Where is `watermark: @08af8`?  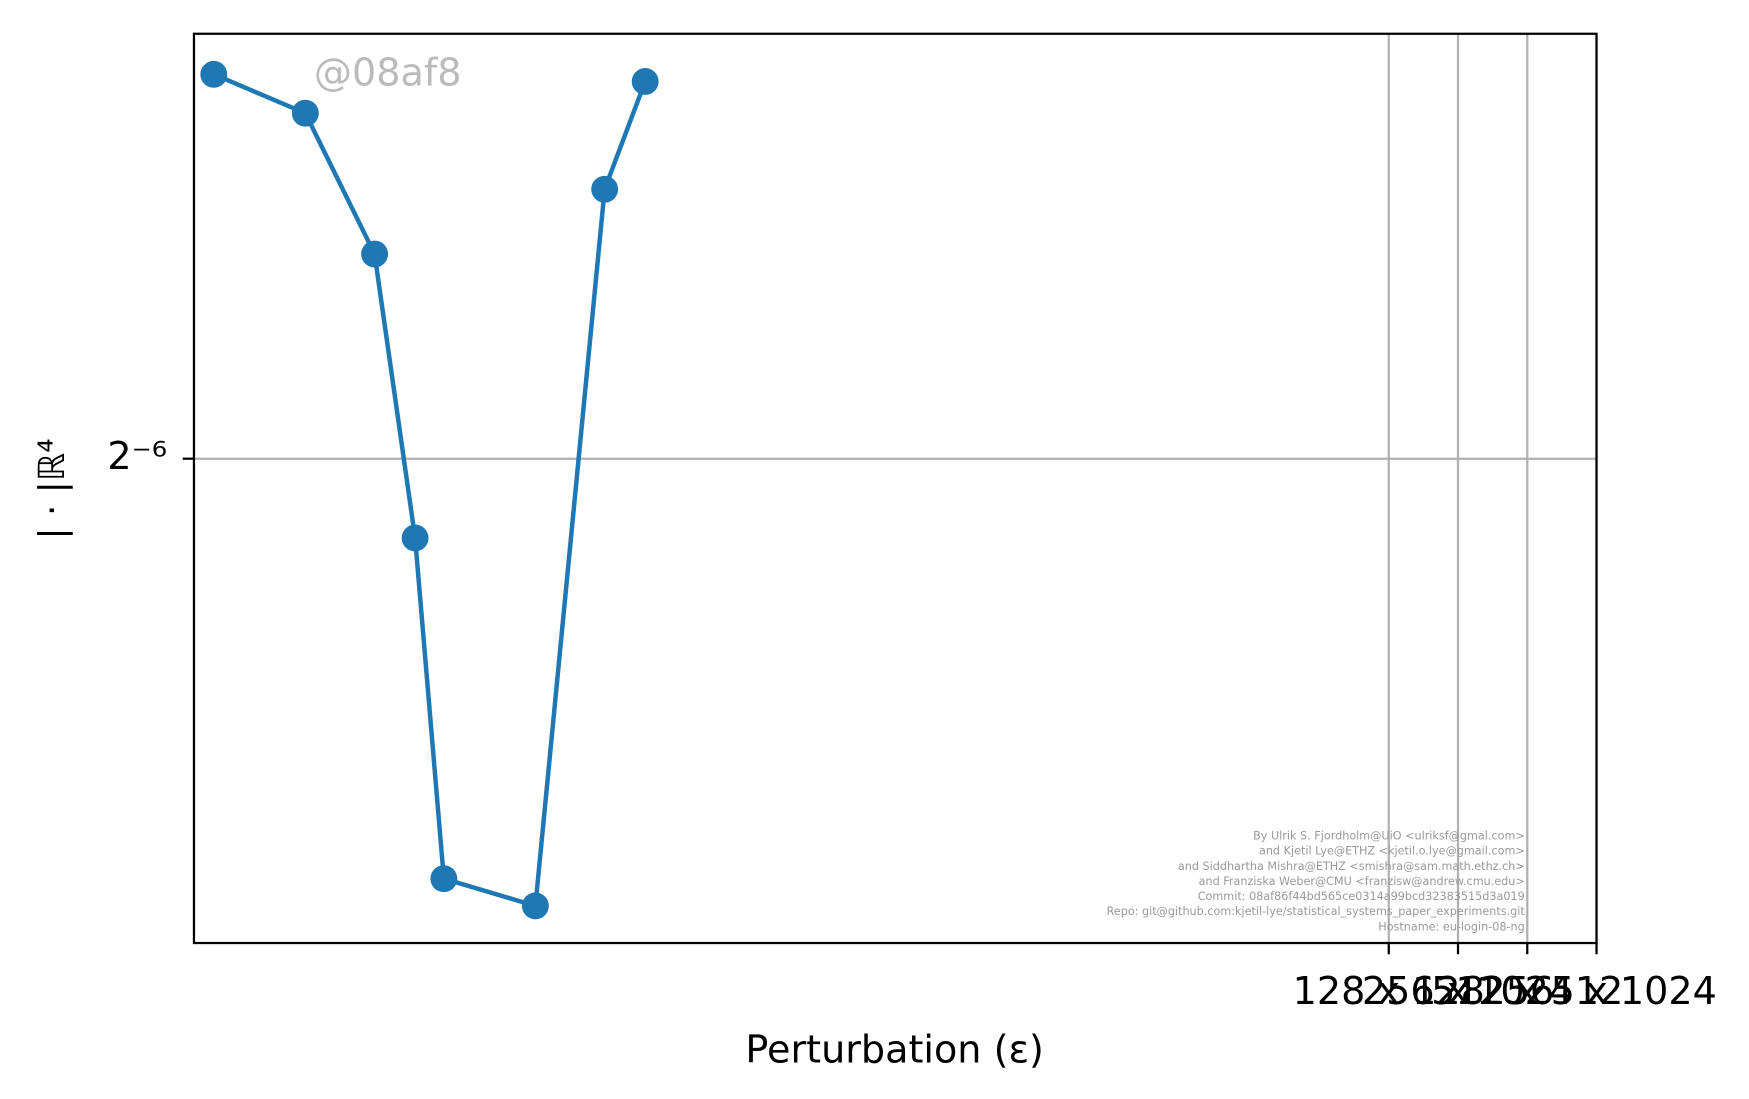 watermark: @08af8 is located at coordinates (388, 73).